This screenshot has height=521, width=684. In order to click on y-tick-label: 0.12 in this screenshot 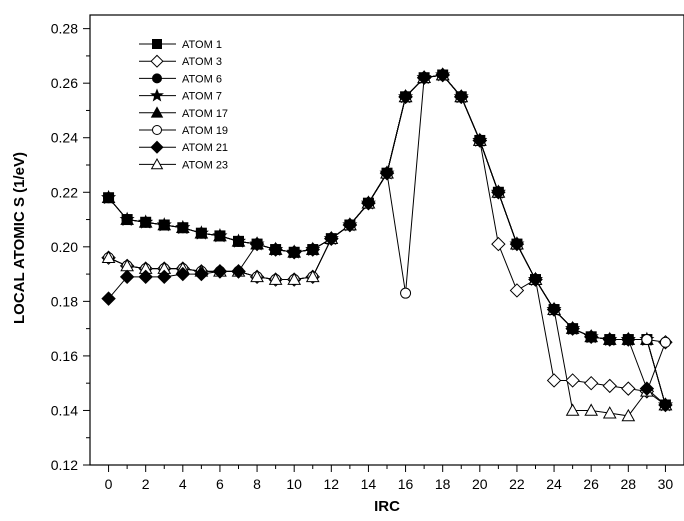, I will do `click(64, 465)`.